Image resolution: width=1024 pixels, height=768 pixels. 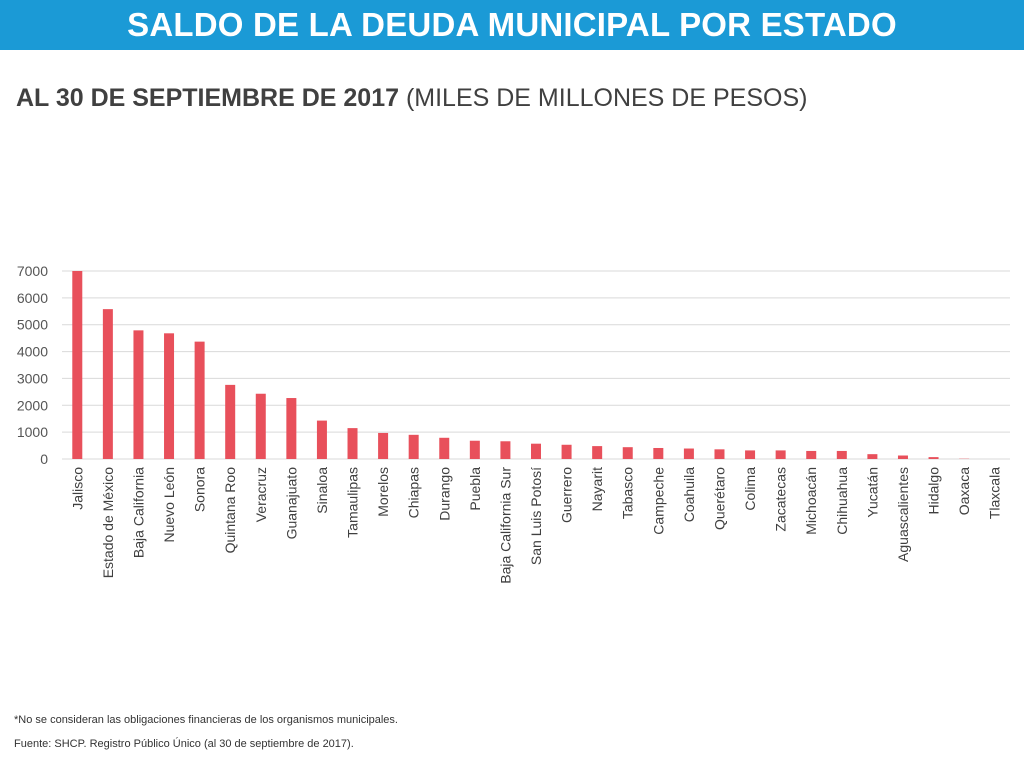 What do you see at coordinates (32, 378) in the screenshot?
I see `y-tick-label: 3000` at bounding box center [32, 378].